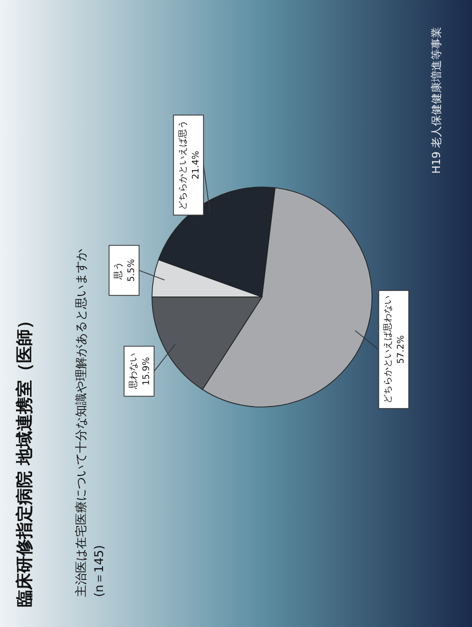  What do you see at coordinates (134, 371) in the screenshot?
I see `slice-label: 思わない` at bounding box center [134, 371].